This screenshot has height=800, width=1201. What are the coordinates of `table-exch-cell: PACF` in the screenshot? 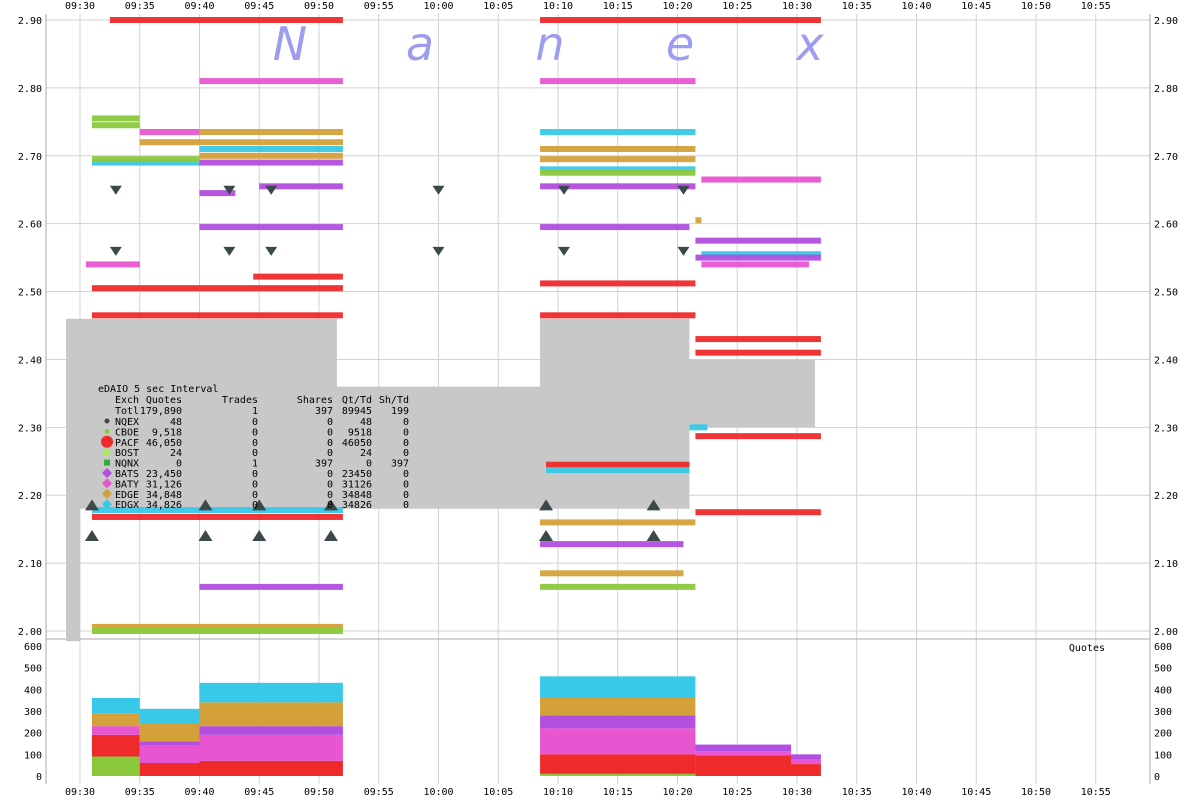 It's located at (127, 443).